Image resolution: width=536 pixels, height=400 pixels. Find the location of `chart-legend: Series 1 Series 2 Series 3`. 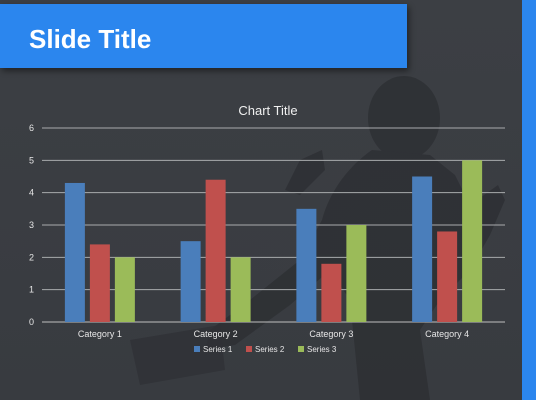

chart-legend: Series 1 Series 2 Series 3 is located at coordinates (265, 349).